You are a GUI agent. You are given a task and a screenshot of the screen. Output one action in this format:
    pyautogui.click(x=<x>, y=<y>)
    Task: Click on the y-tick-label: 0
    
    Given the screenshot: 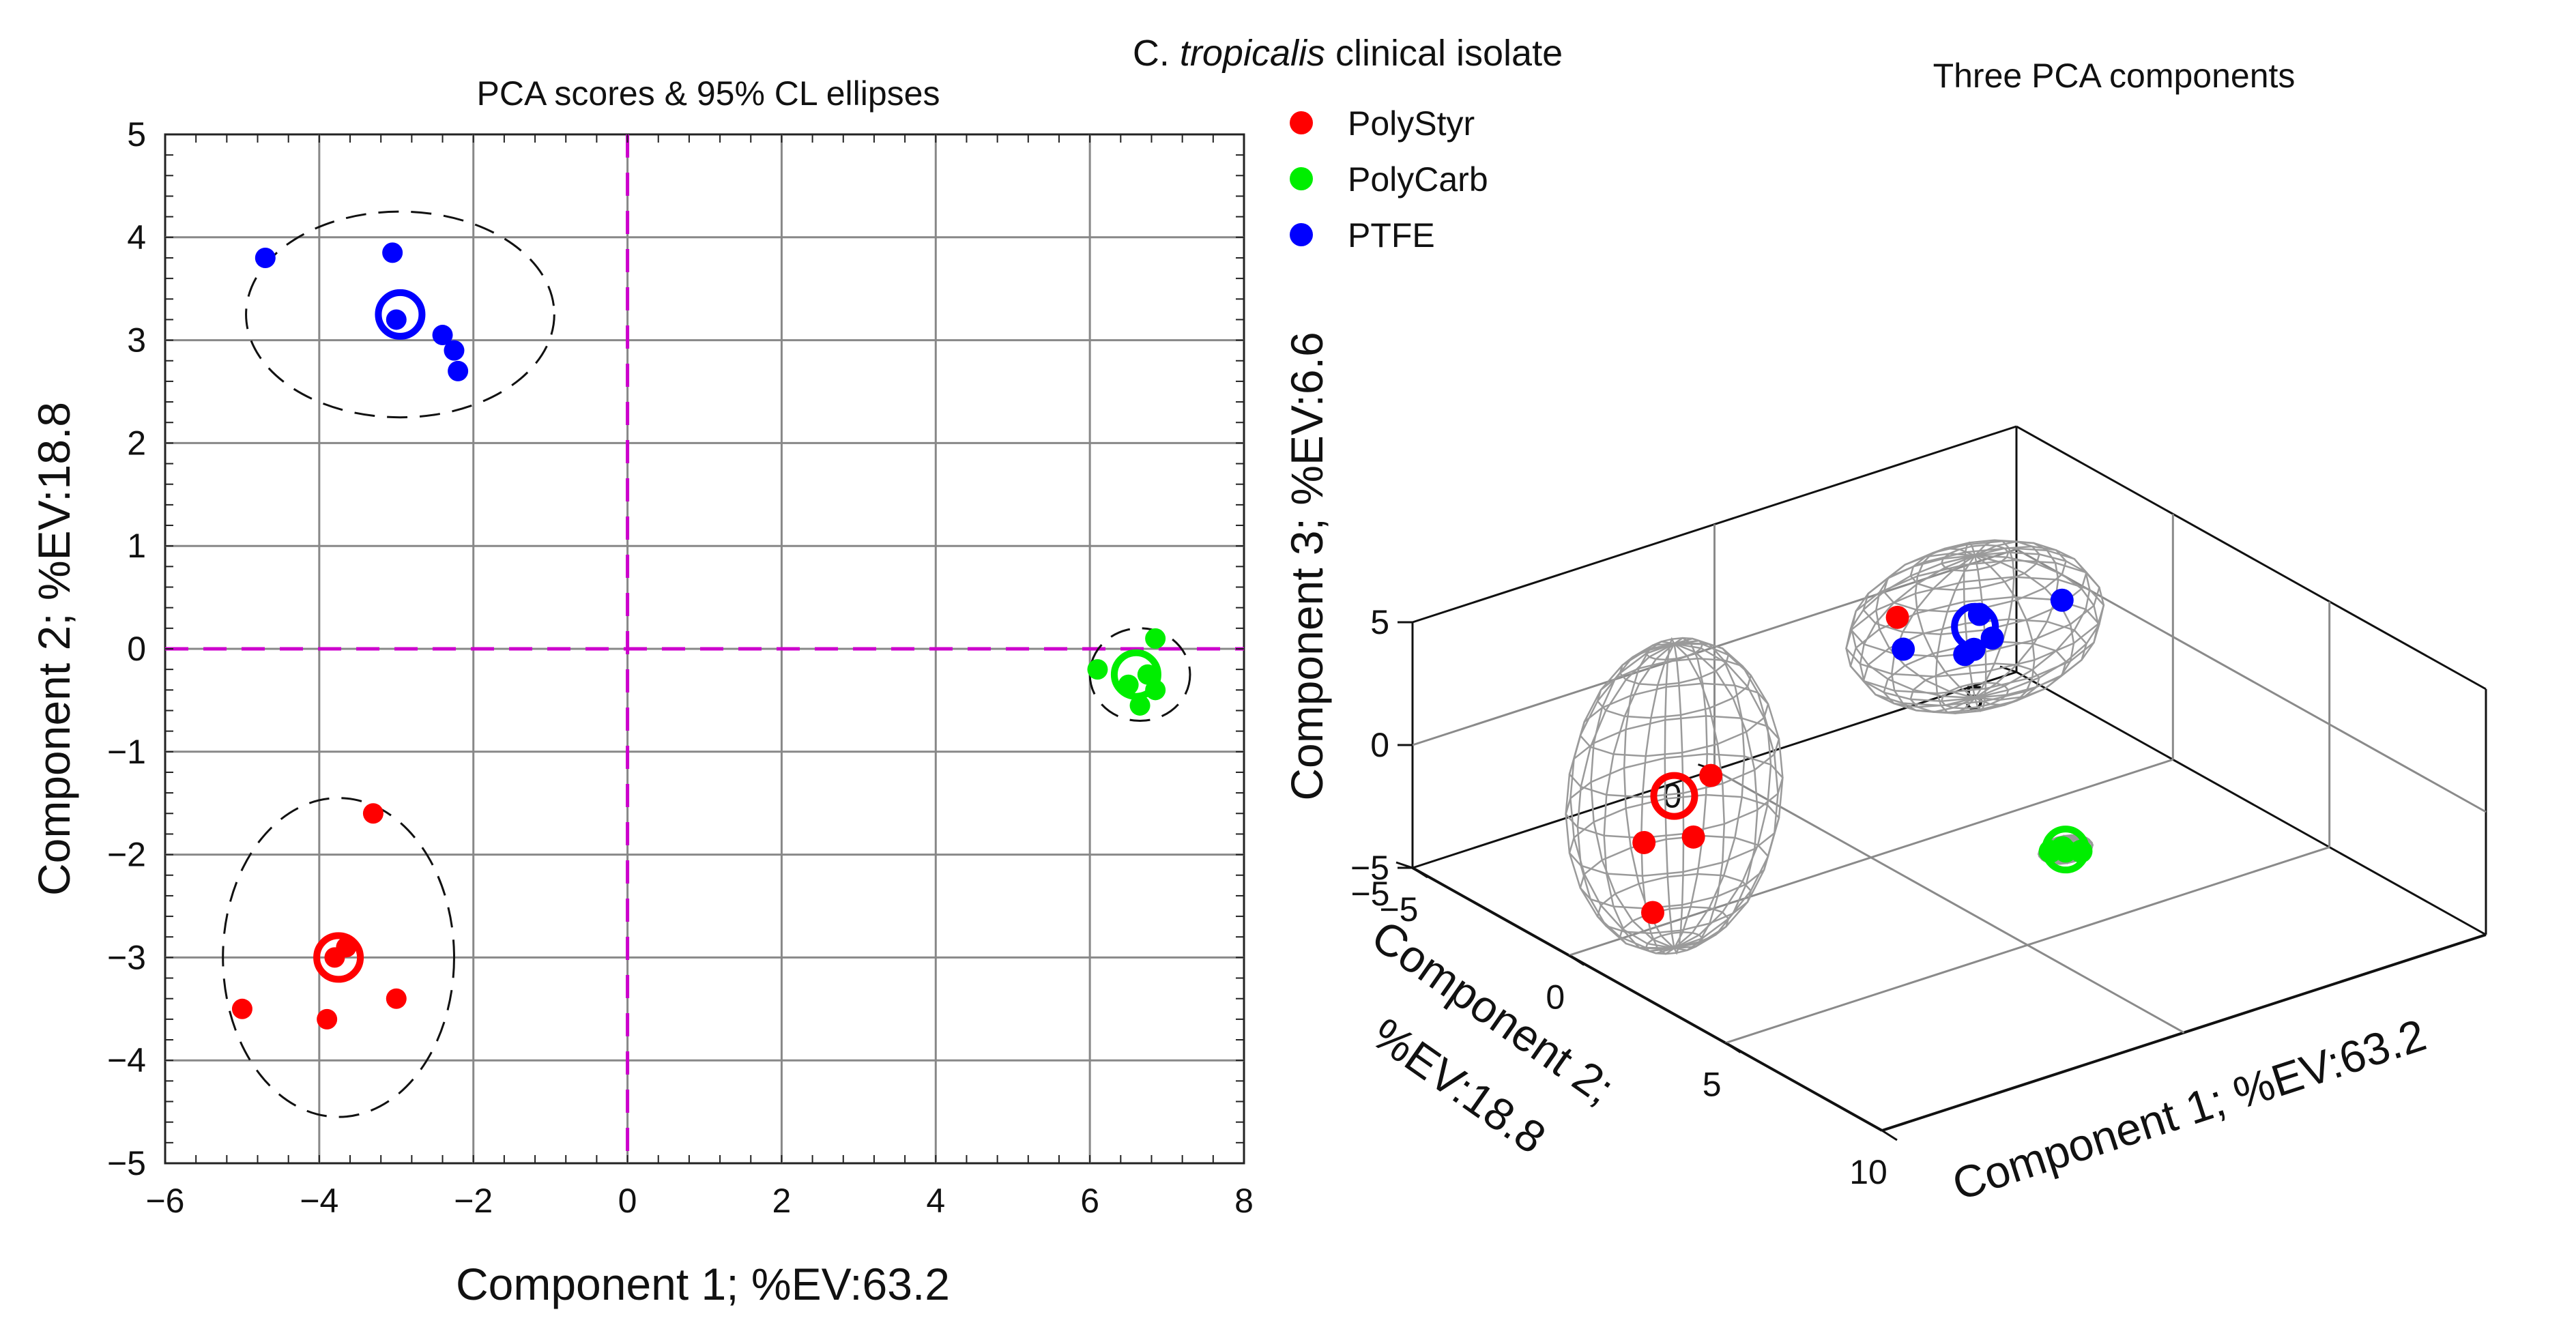 What is the action you would take?
    pyautogui.click(x=136, y=649)
    